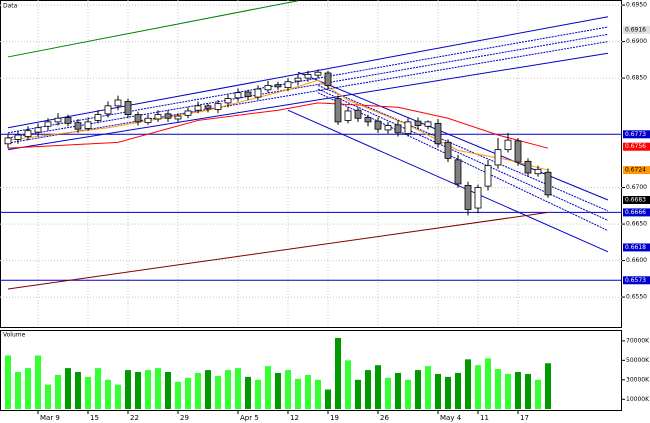 This screenshot has height=423, width=650. Describe the element at coordinates (636, 78) in the screenshot. I see `y-tick-label: 0.6850` at that location.